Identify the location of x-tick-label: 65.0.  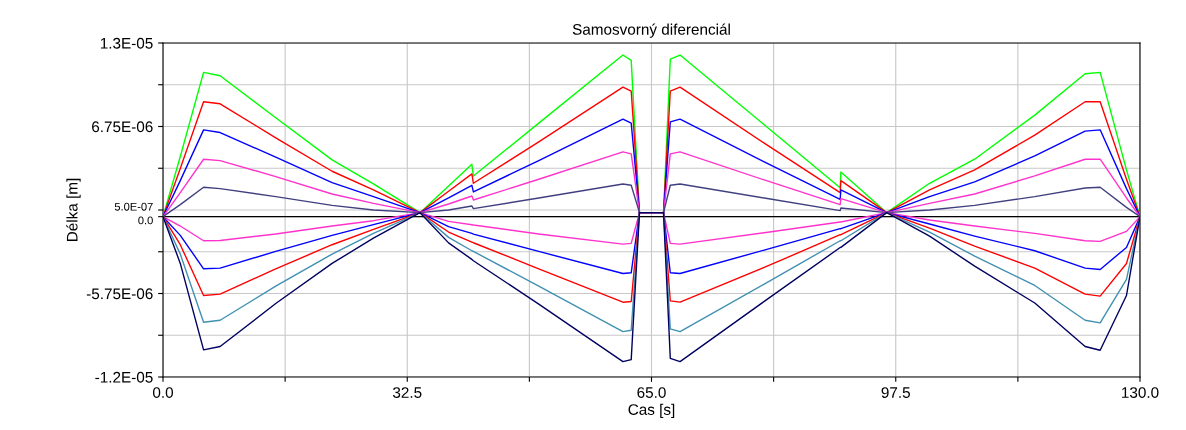
(651, 392).